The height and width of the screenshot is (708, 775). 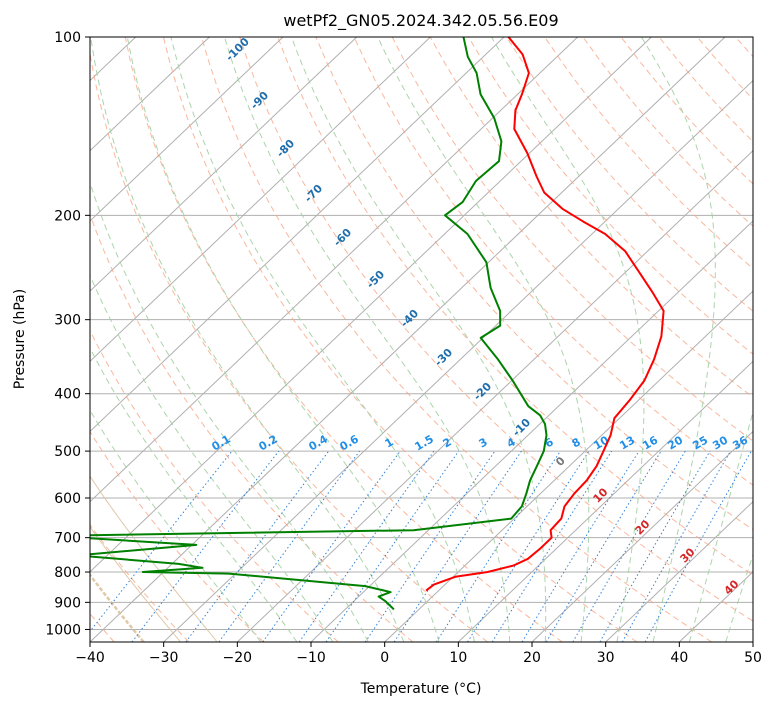 What do you see at coordinates (67, 334) in the screenshot?
I see `y-axis-ticks: 100 200 300 400 500 600 700 800 900 1000` at bounding box center [67, 334].